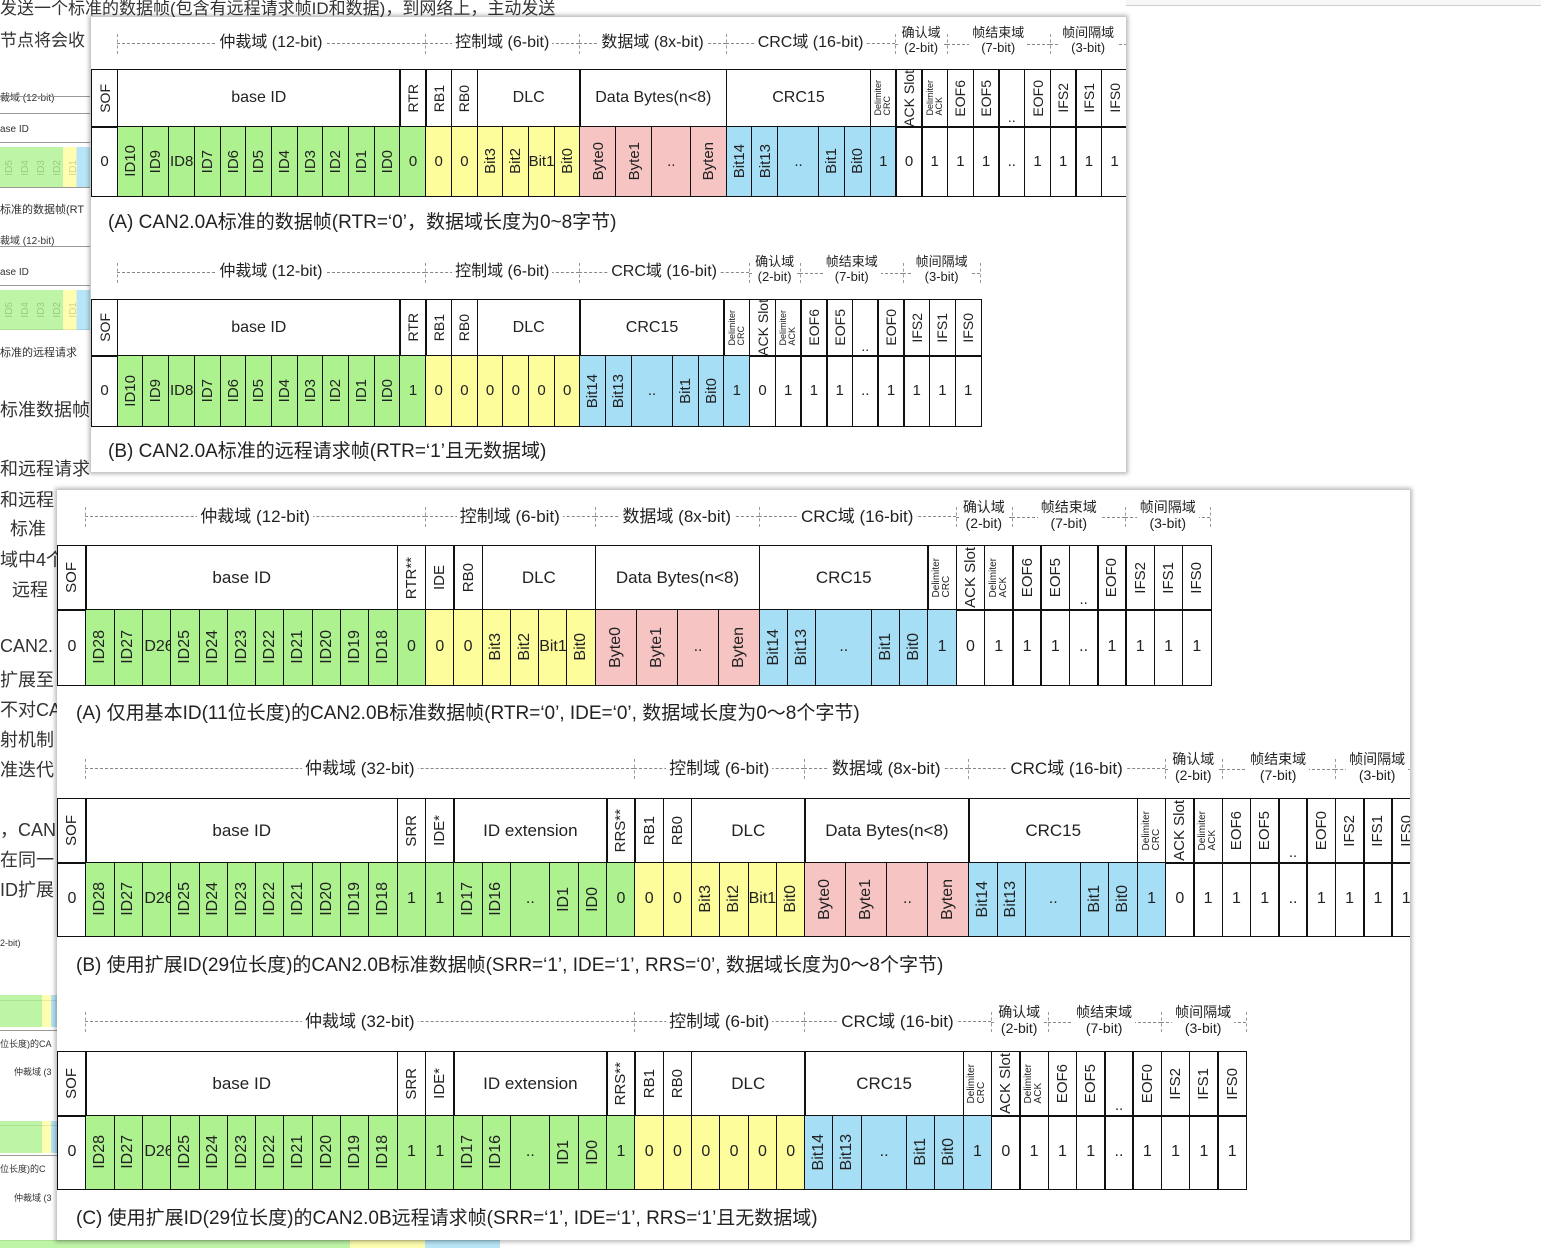 The width and height of the screenshot is (1541, 1248). I want to click on frame-bit-cell: ID26, so click(156, 647).